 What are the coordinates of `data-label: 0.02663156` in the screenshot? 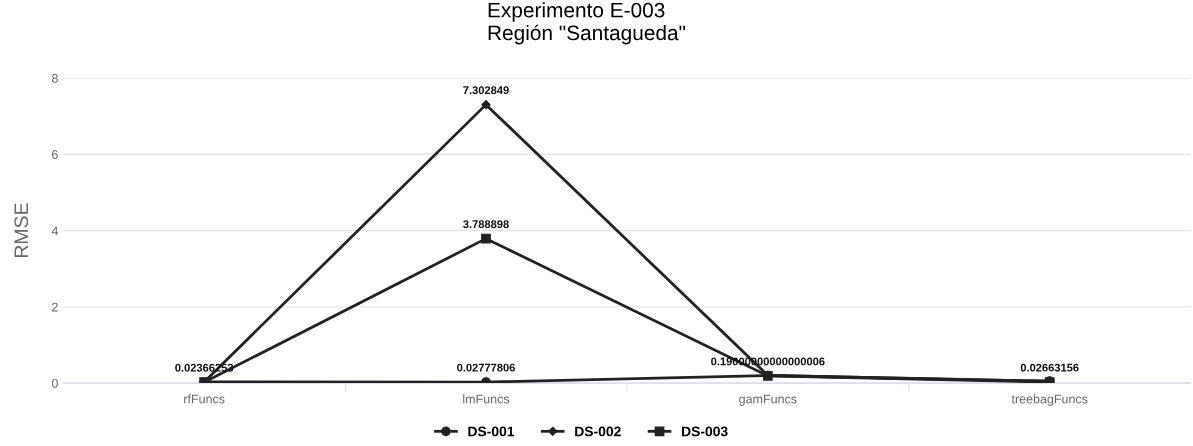 It's located at (1049, 367).